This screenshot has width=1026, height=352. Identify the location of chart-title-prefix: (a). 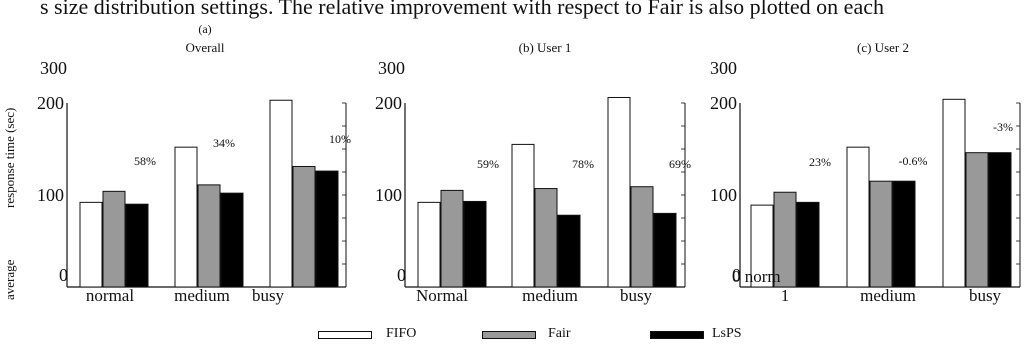
(204, 29).